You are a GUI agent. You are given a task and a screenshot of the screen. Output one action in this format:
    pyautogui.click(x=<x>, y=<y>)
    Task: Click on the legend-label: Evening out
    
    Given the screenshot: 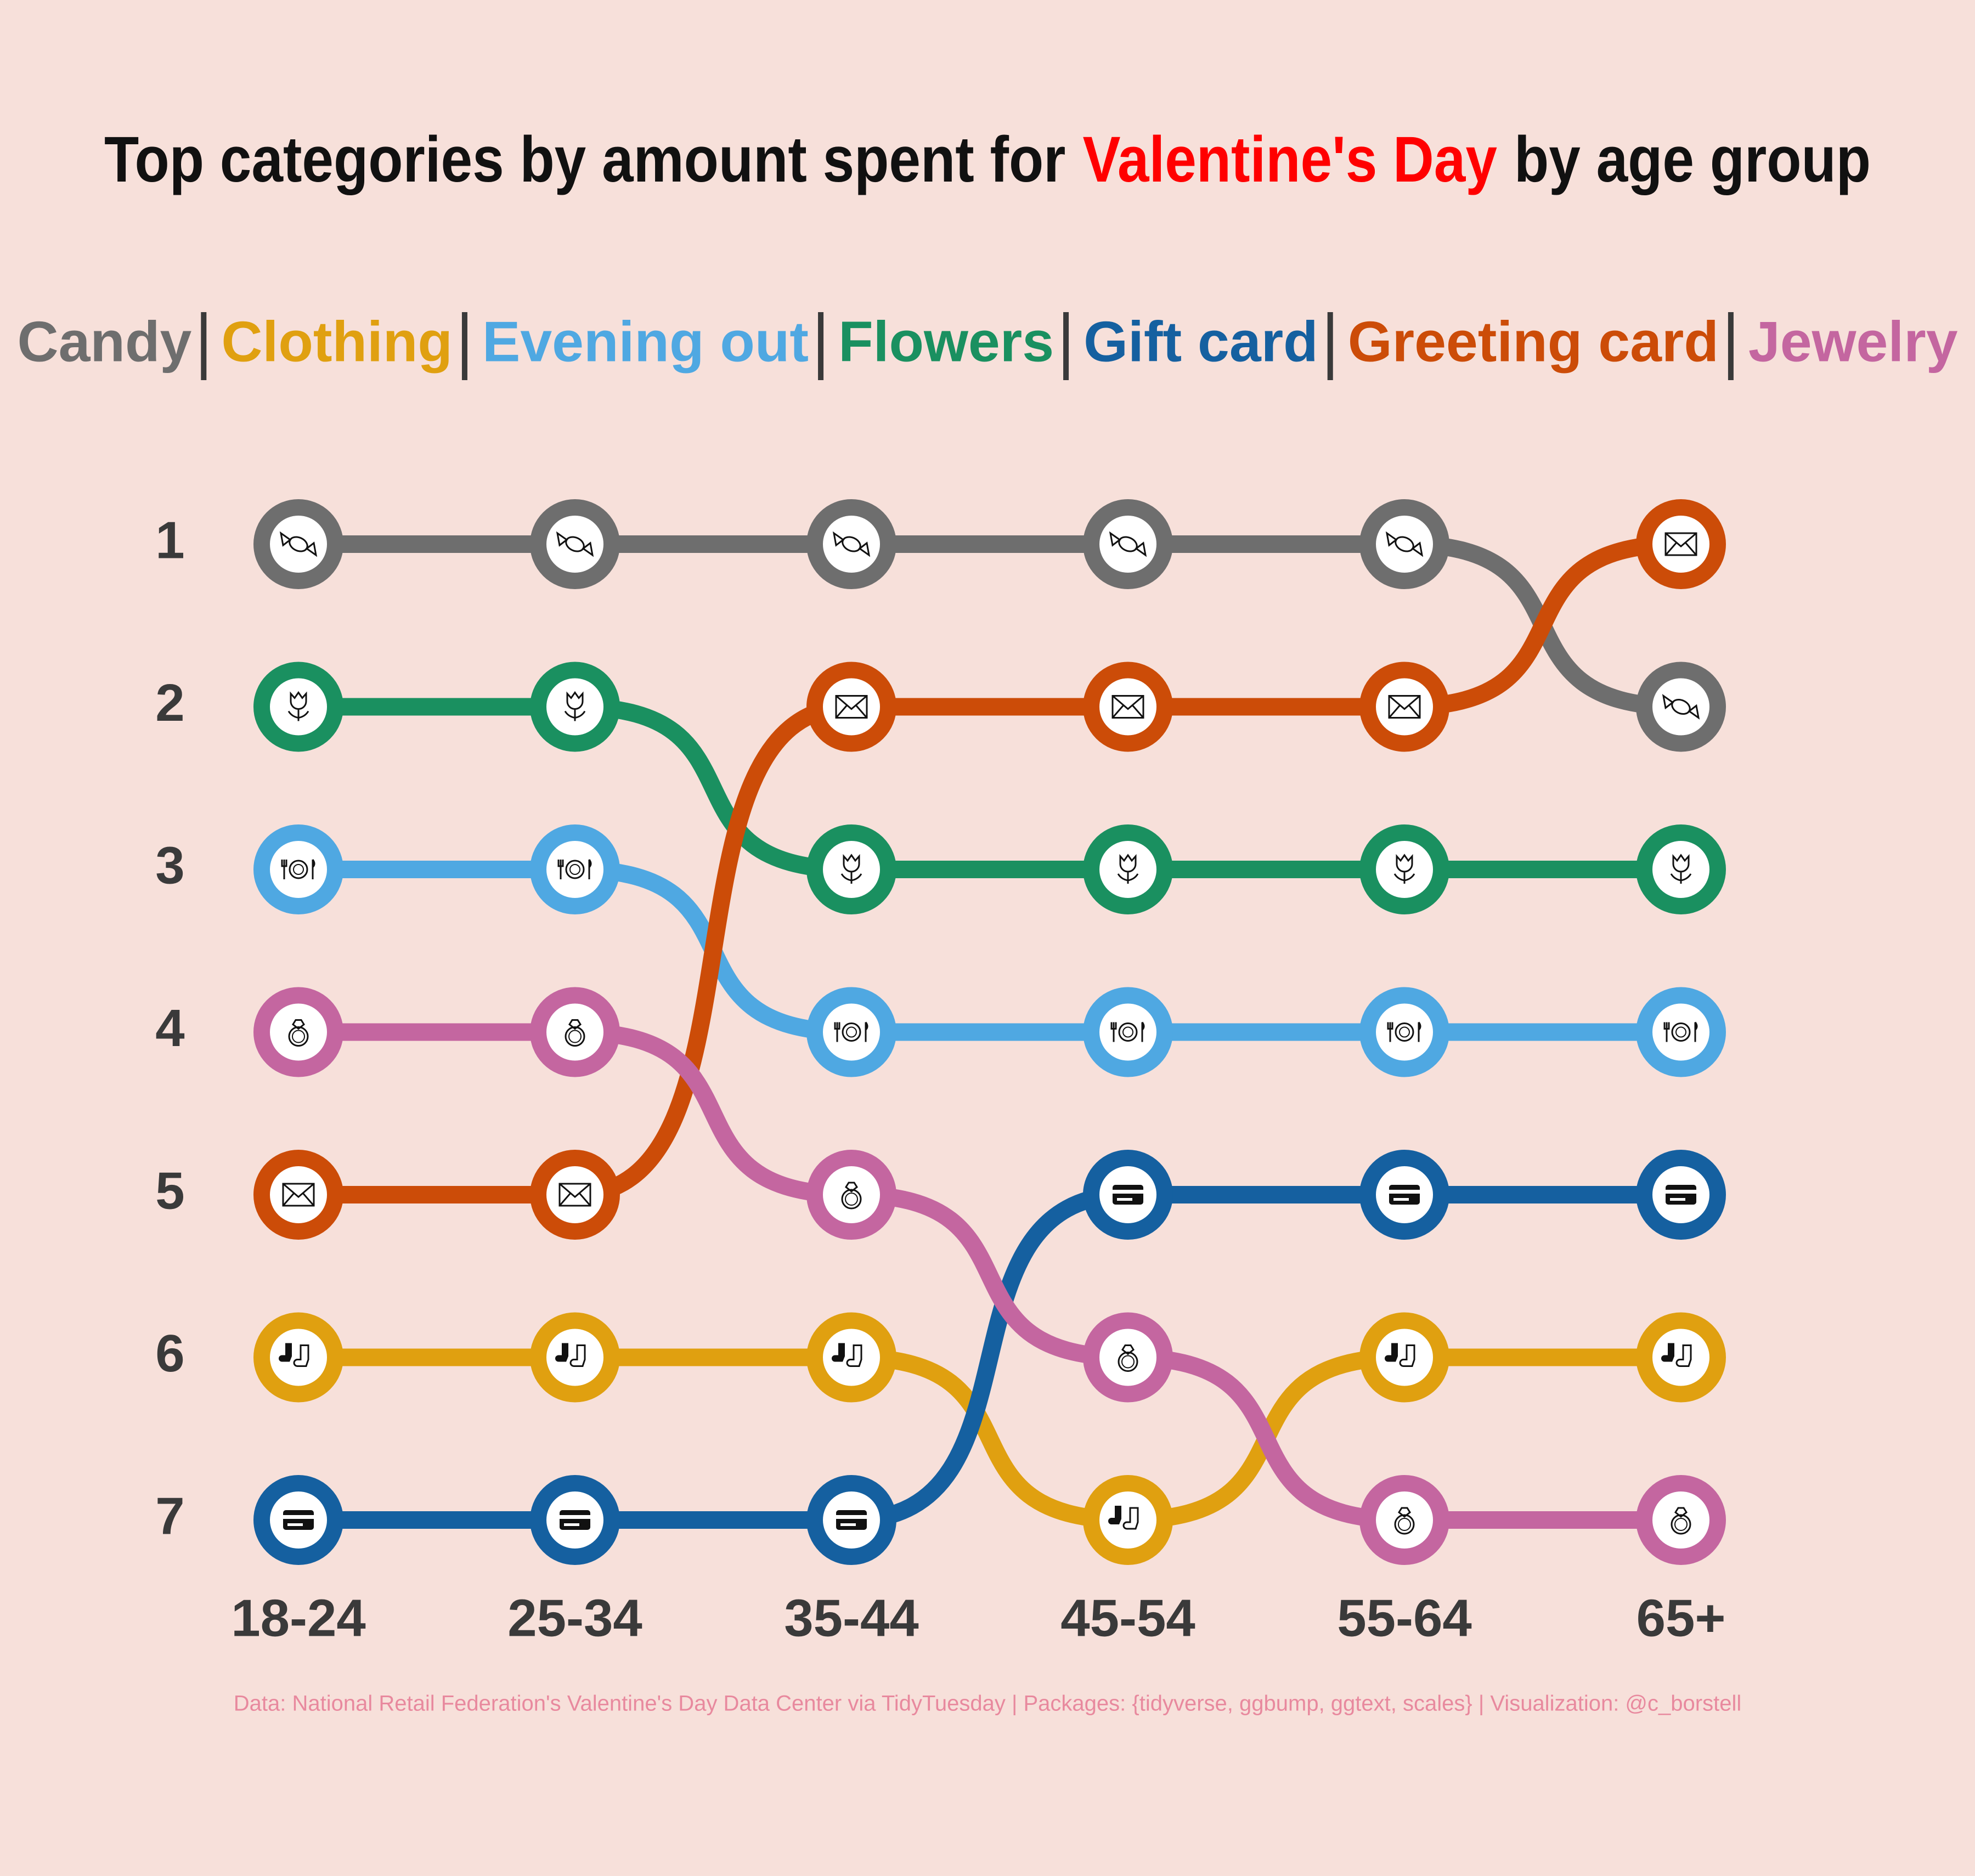 What is the action you would take?
    pyautogui.click(x=646, y=342)
    